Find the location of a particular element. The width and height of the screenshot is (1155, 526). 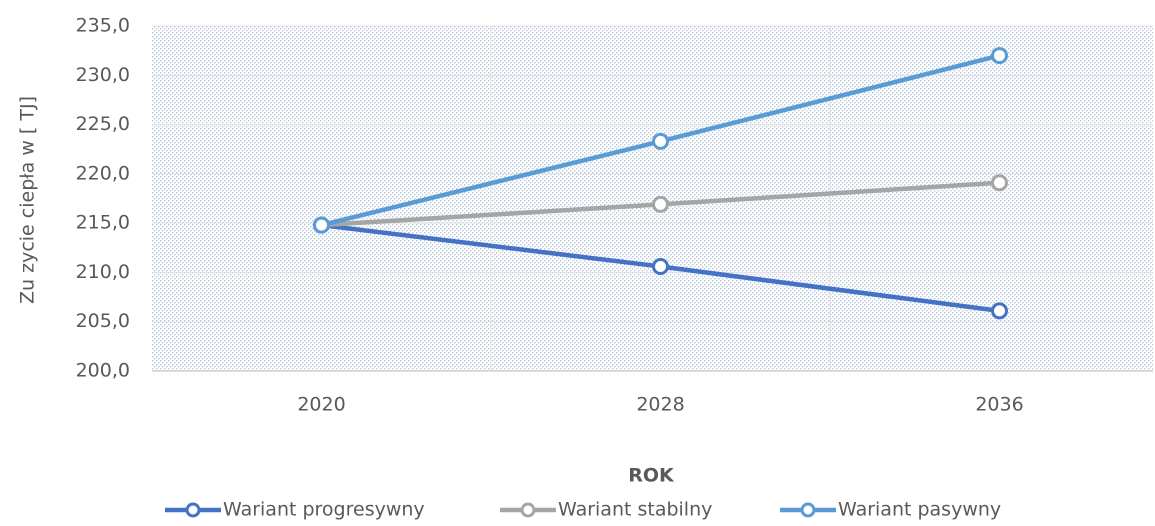

y-tick-label: 200,0 is located at coordinates (103, 371).